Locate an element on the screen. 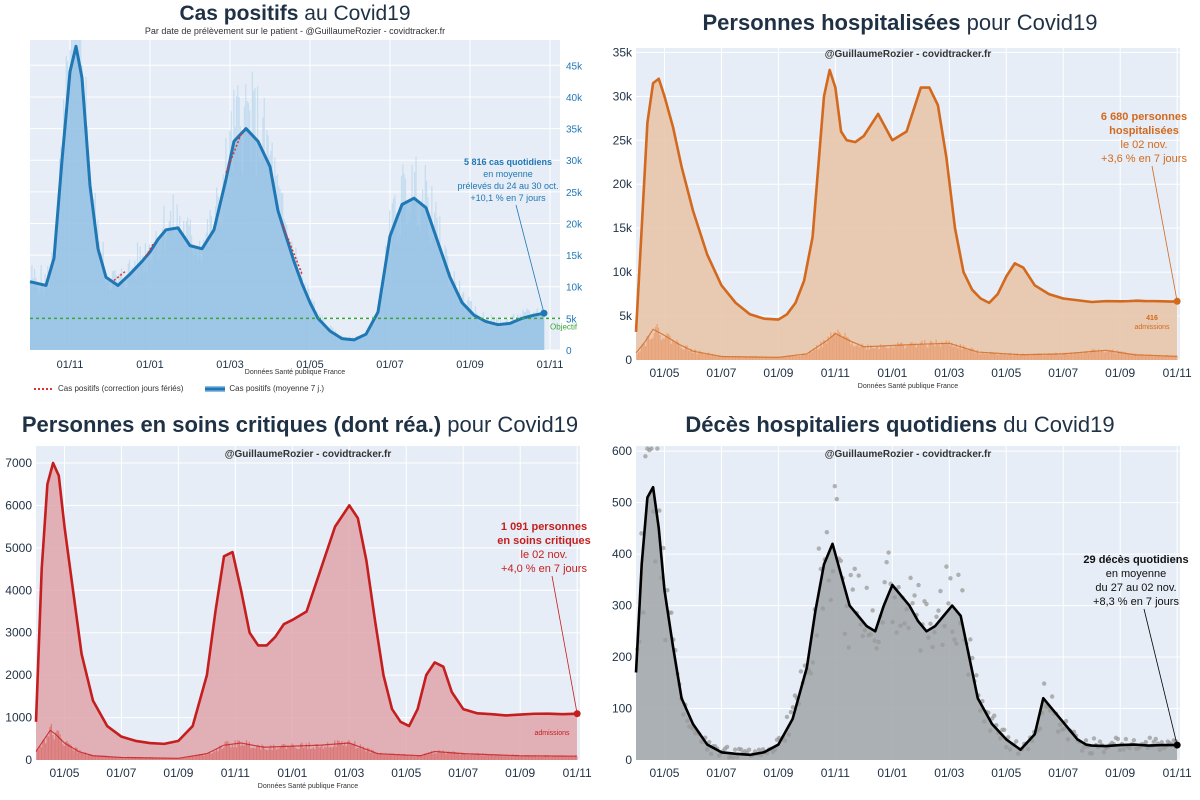 This screenshot has width=1200, height=800. x-tick-label: 01/07 is located at coordinates (463, 773).